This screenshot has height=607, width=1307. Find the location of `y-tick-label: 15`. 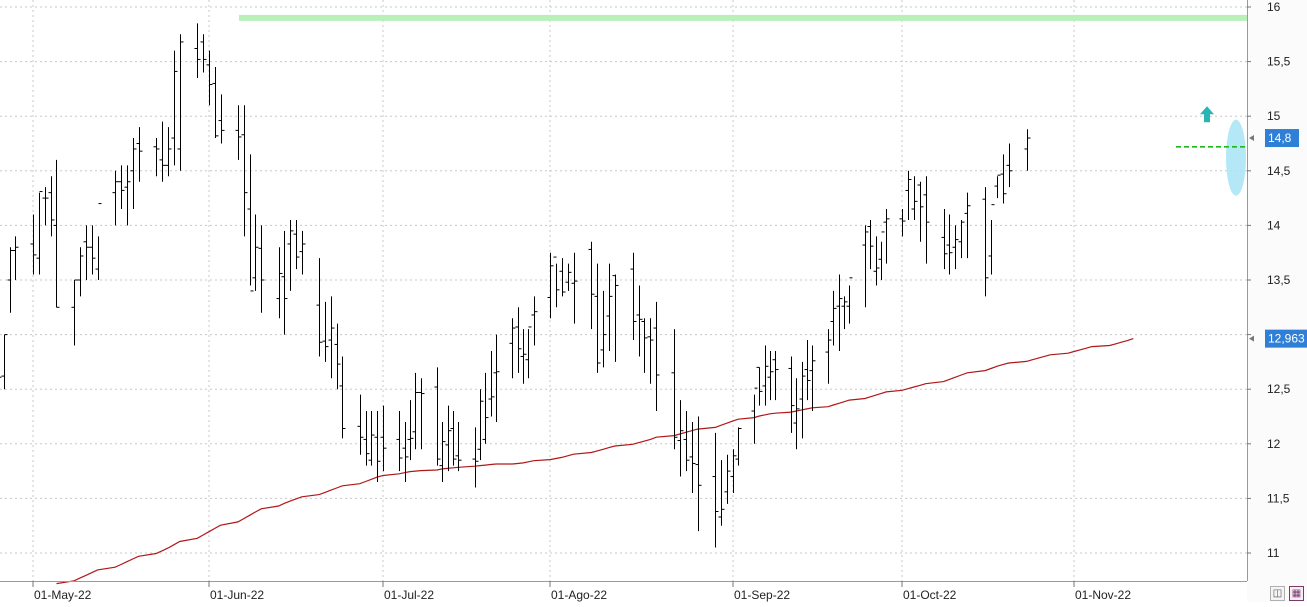

y-tick-label: 15 is located at coordinates (1274, 116).